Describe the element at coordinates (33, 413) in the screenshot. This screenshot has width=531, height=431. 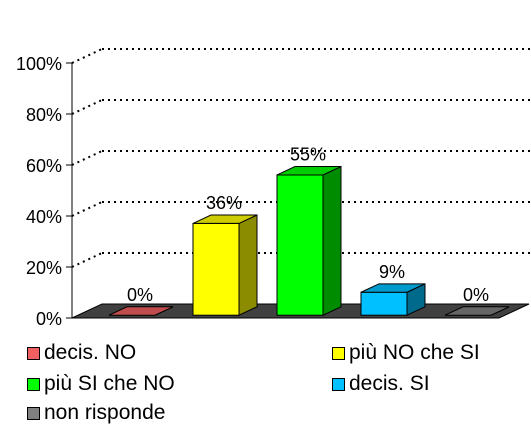
I see `legend-swatch-non-risponde` at that location.